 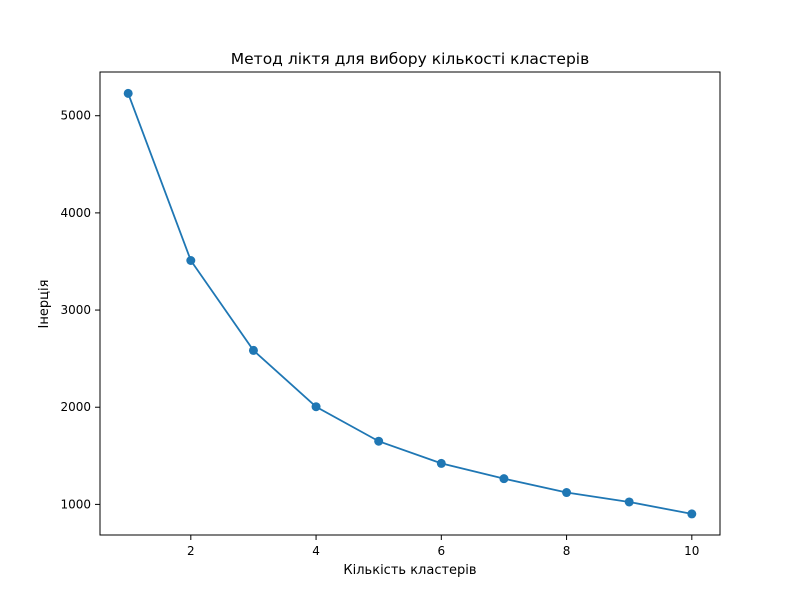 I want to click on y-tick-label: 2000, so click(x=75, y=407).